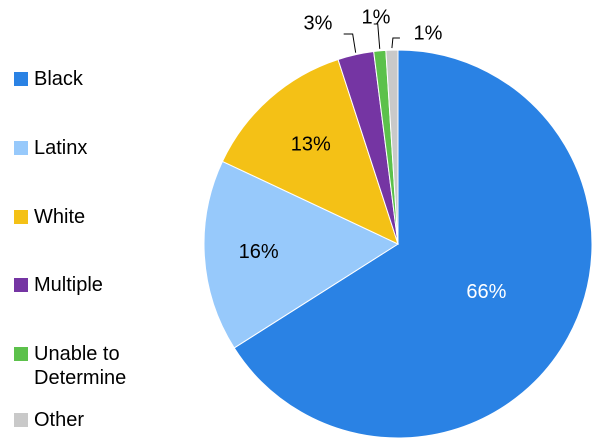 The height and width of the screenshot is (445, 596). What do you see at coordinates (350, 43) in the screenshot?
I see `leader-line-multiple` at bounding box center [350, 43].